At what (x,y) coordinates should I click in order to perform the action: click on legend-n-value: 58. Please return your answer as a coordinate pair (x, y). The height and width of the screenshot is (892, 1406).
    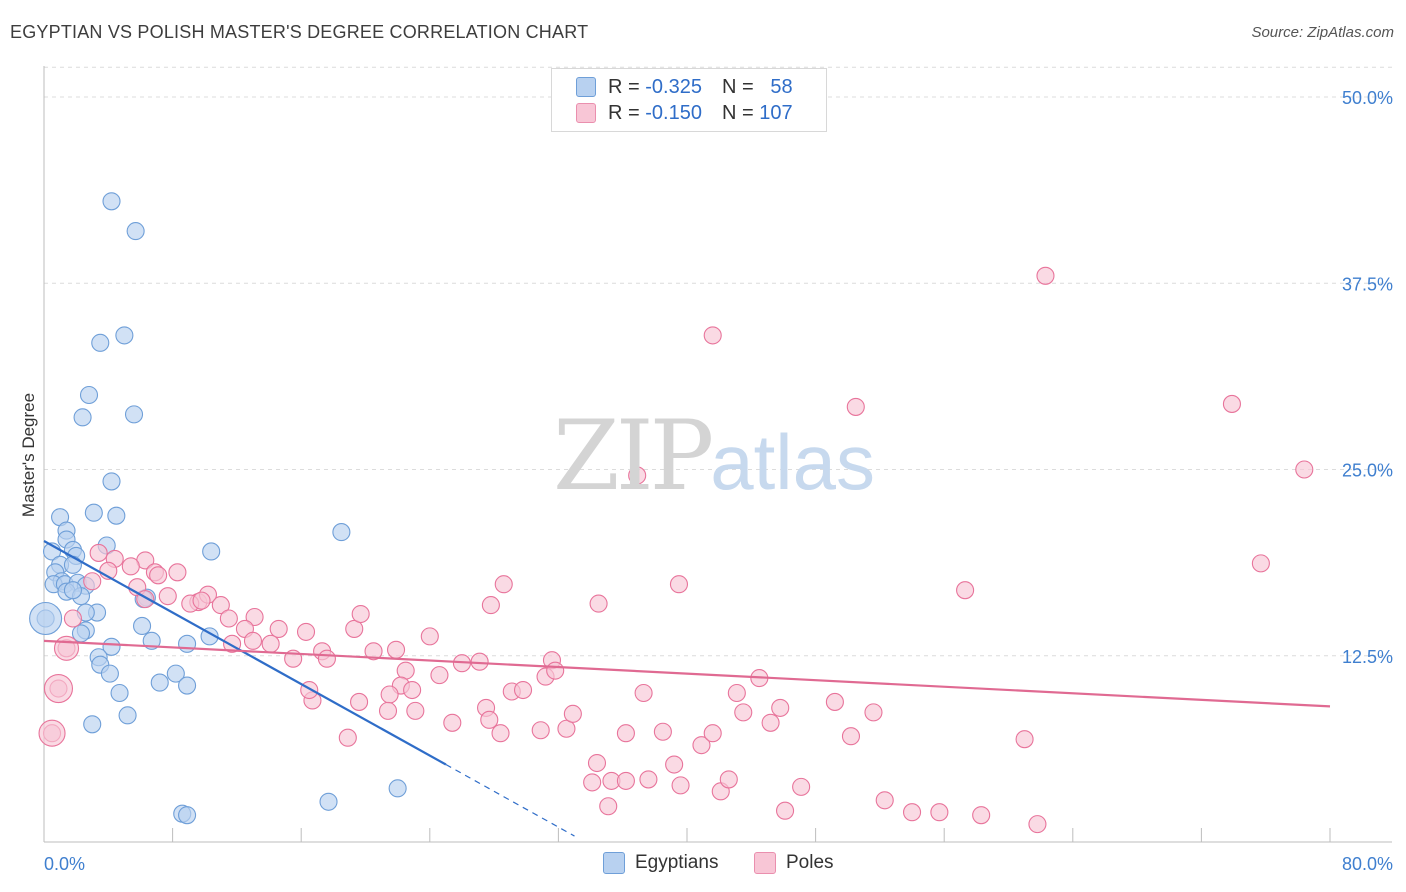
    Looking at the image, I should click on (781, 86).